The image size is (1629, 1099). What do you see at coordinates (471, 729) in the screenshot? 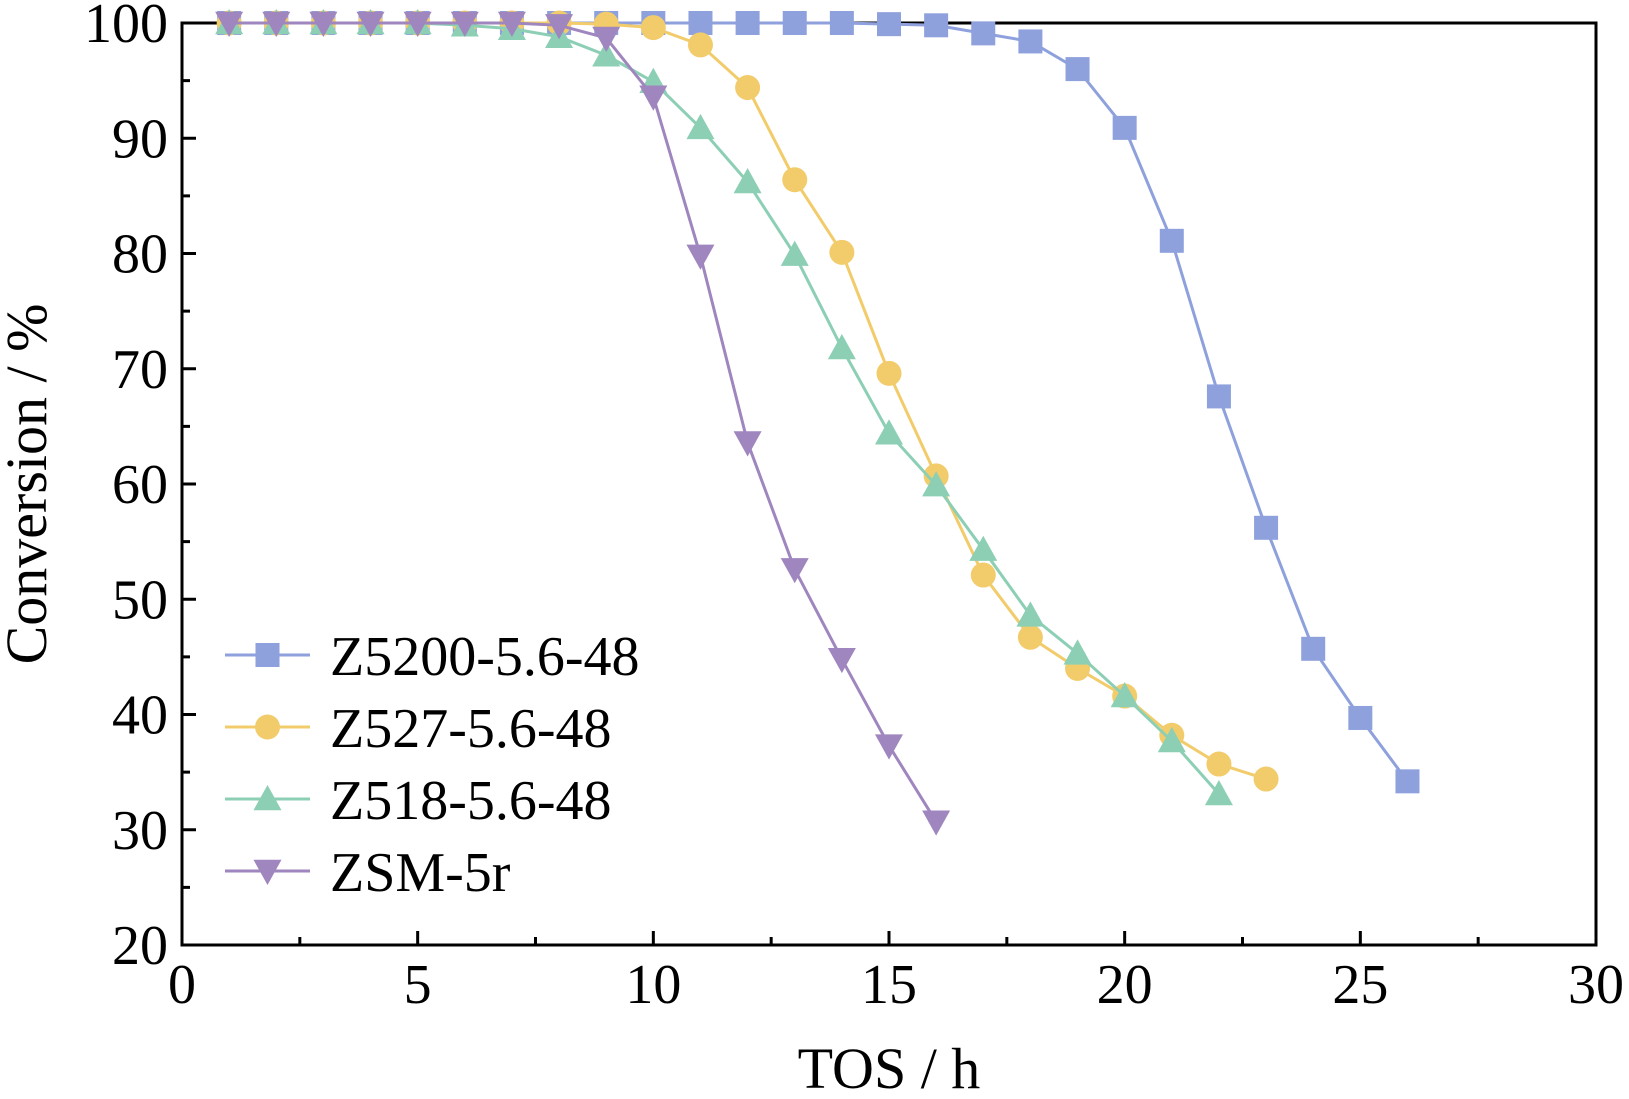
I see `legend-label: Z527-5.6-48` at bounding box center [471, 729].